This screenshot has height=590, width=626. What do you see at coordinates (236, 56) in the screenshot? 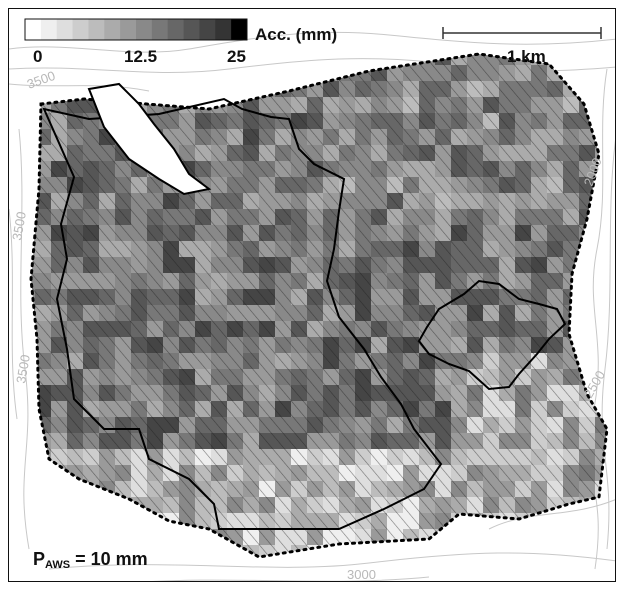
I see `colorbar-tick: 25` at bounding box center [236, 56].